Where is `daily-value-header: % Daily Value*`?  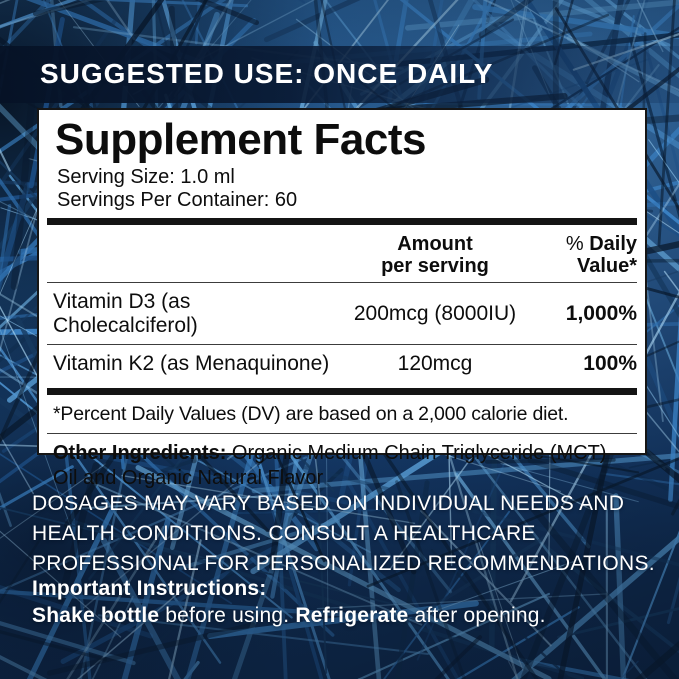 daily-value-header: % Daily Value* is located at coordinates (601, 255).